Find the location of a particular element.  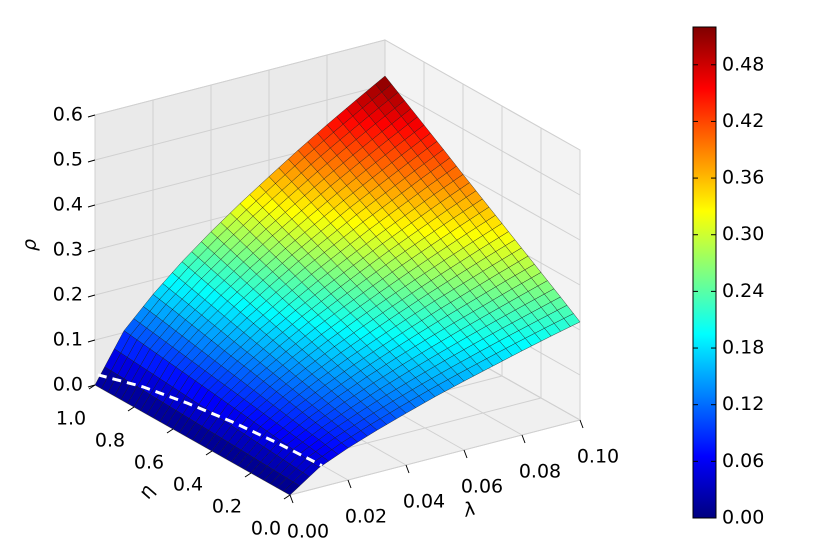

colorbar-tick-label: 0.24 is located at coordinates (743, 291).